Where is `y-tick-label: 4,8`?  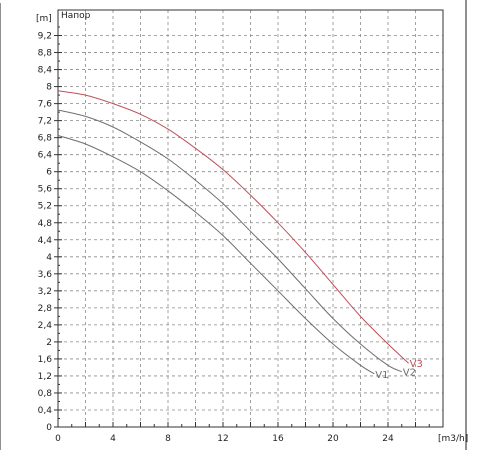
y-tick-label: 4,8 is located at coordinates (45, 224).